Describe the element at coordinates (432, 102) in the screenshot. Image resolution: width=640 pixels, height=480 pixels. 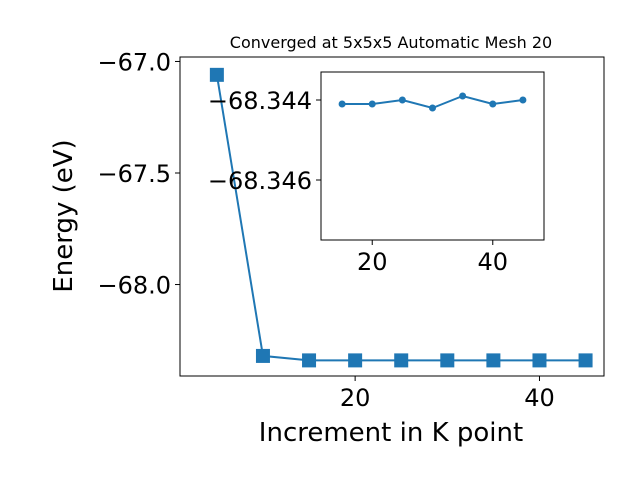
I see `inset-series` at that location.